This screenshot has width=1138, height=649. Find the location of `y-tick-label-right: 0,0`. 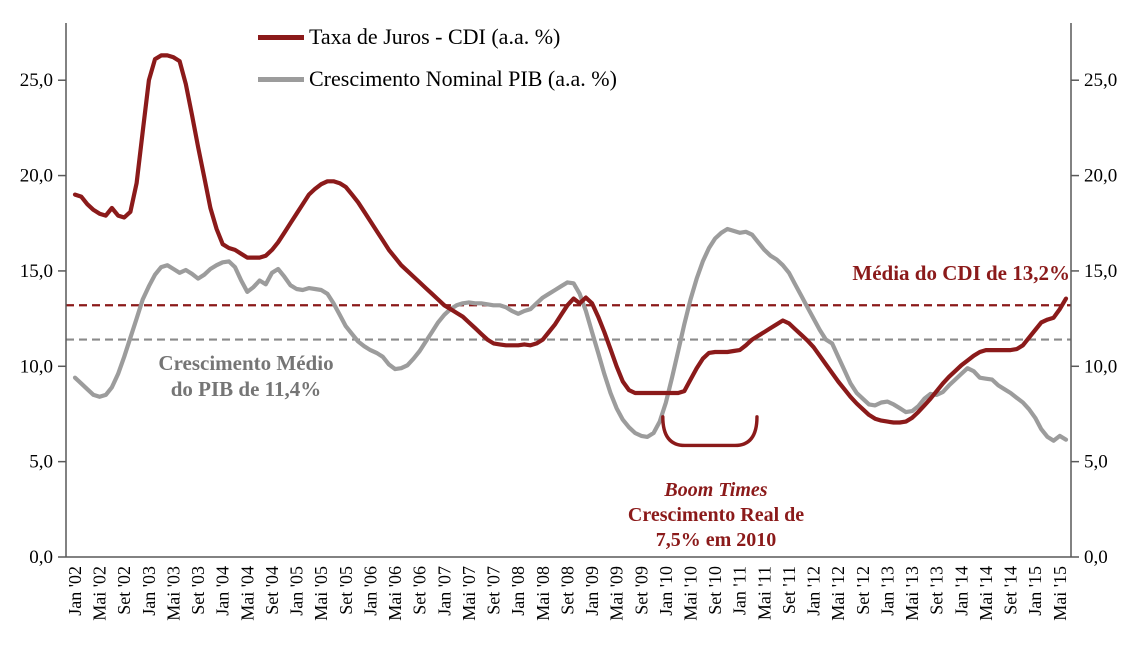

y-tick-label-right: 0,0 is located at coordinates (1096, 557).